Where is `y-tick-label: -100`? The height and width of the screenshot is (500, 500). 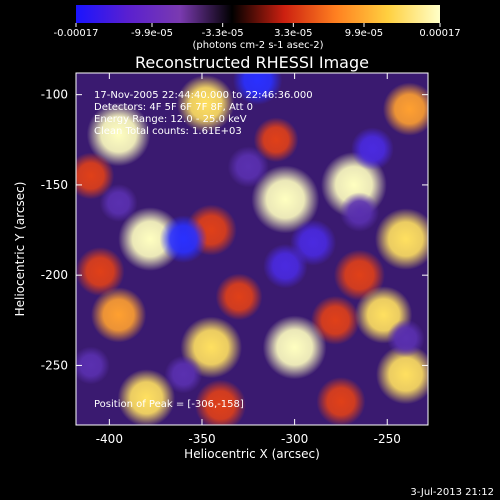 y-tick-label: -100 is located at coordinates (54, 95).